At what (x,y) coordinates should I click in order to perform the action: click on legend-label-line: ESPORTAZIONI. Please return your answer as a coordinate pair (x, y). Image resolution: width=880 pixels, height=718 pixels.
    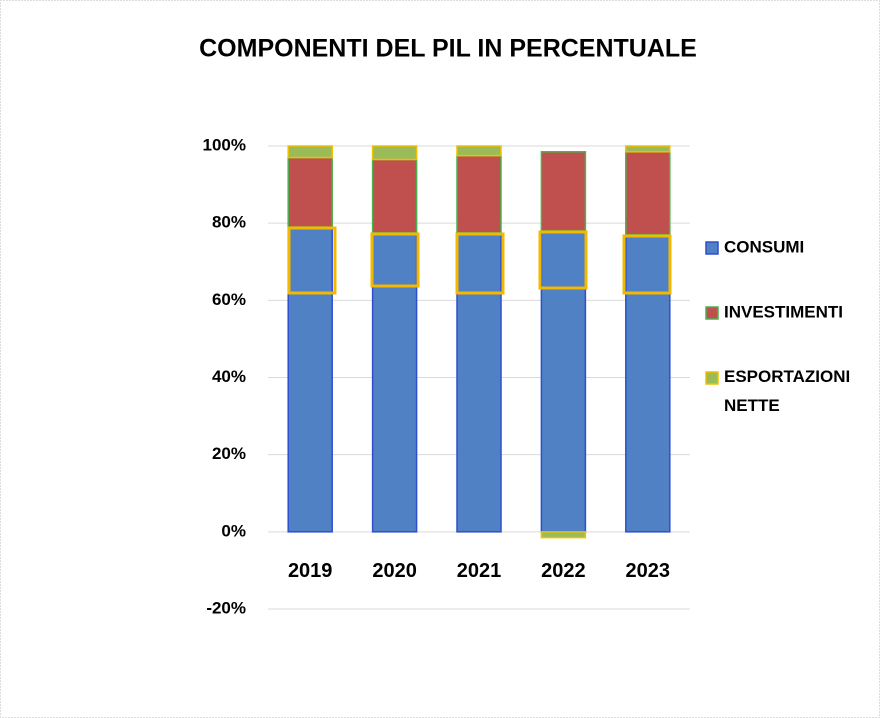
    Looking at the image, I should click on (787, 376).